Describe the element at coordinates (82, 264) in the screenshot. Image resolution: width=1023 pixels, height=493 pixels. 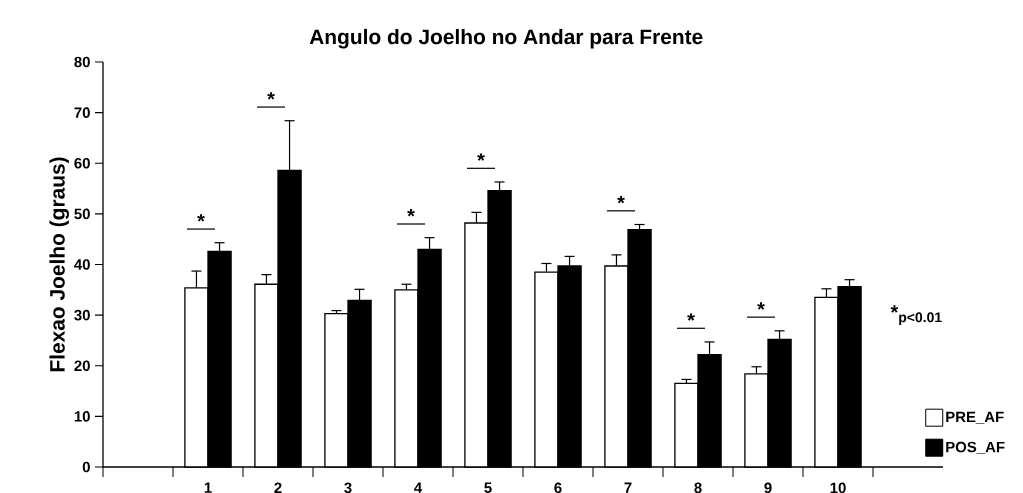
I see `y-tick-label: 40` at that location.